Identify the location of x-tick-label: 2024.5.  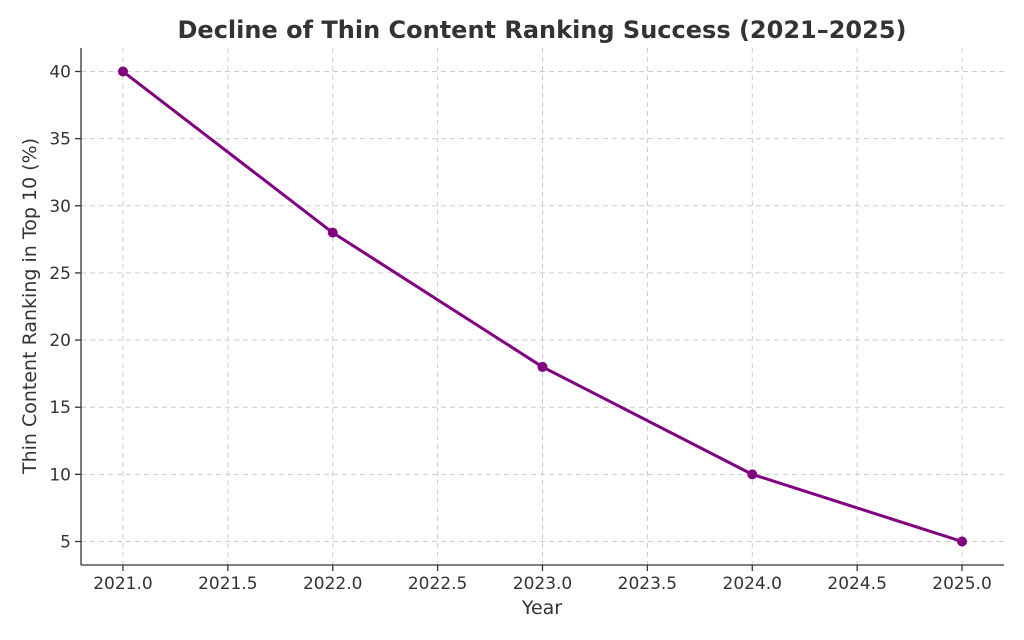
(856, 584).